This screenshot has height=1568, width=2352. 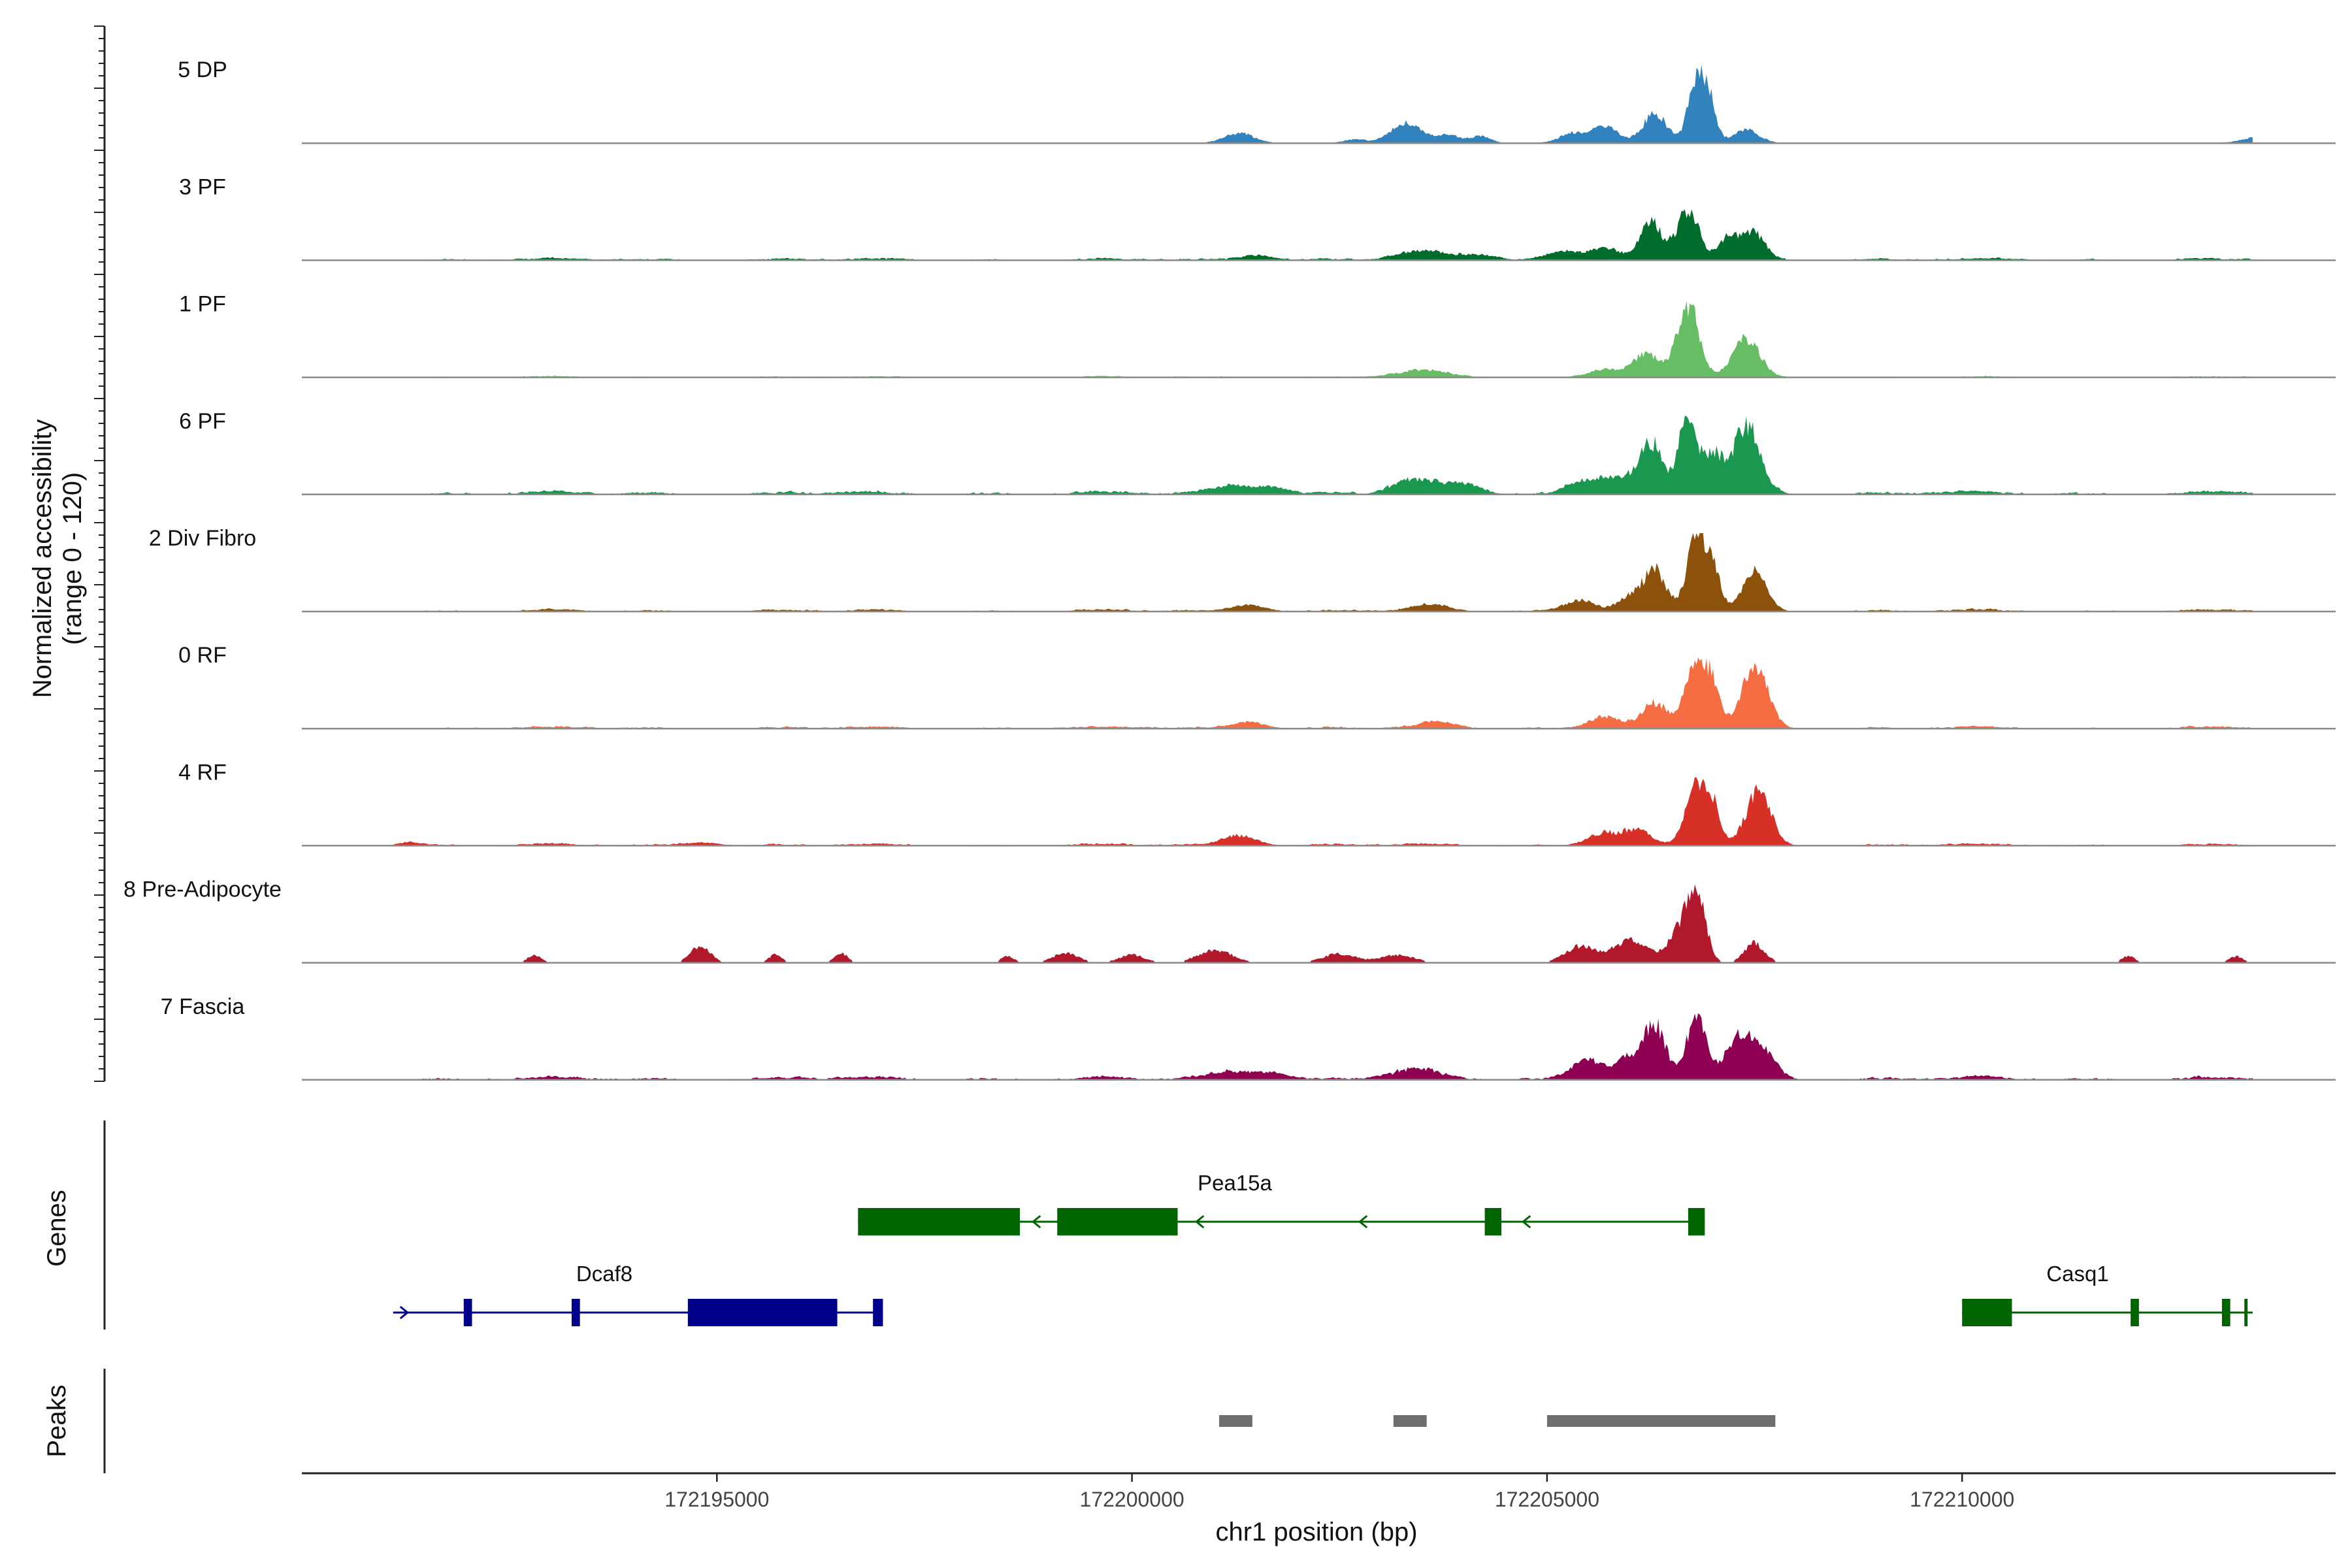 I want to click on coverage-track: 5 DP, so click(x=1257, y=100).